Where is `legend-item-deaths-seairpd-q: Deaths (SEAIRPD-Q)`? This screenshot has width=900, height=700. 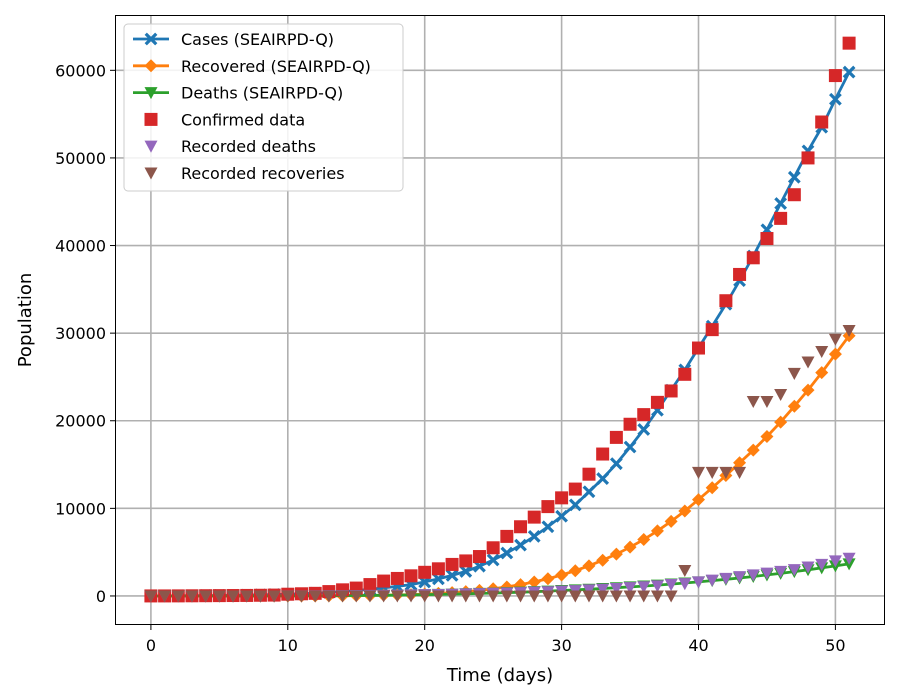
legend-item-deaths-seairpd-q: Deaths (SEAIRPD-Q) is located at coordinates (238, 93).